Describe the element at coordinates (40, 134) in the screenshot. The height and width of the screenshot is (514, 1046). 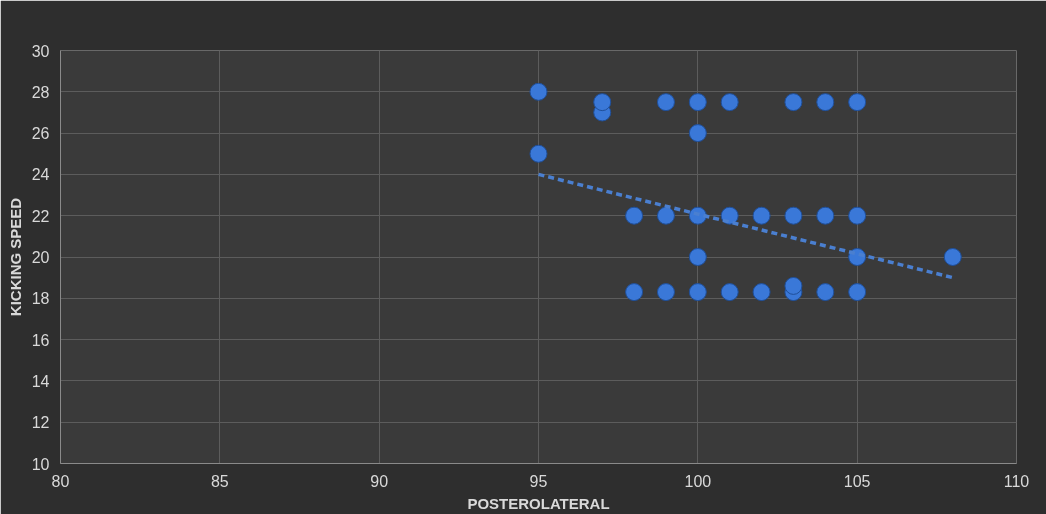
I see `y-tick-label: 26` at that location.